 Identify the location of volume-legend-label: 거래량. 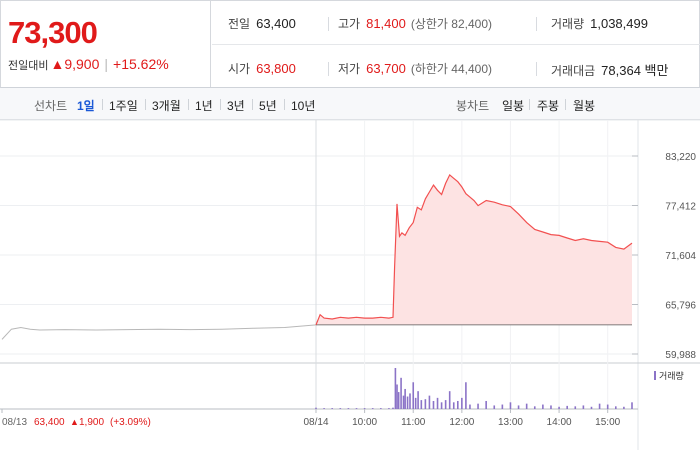
(671, 375).